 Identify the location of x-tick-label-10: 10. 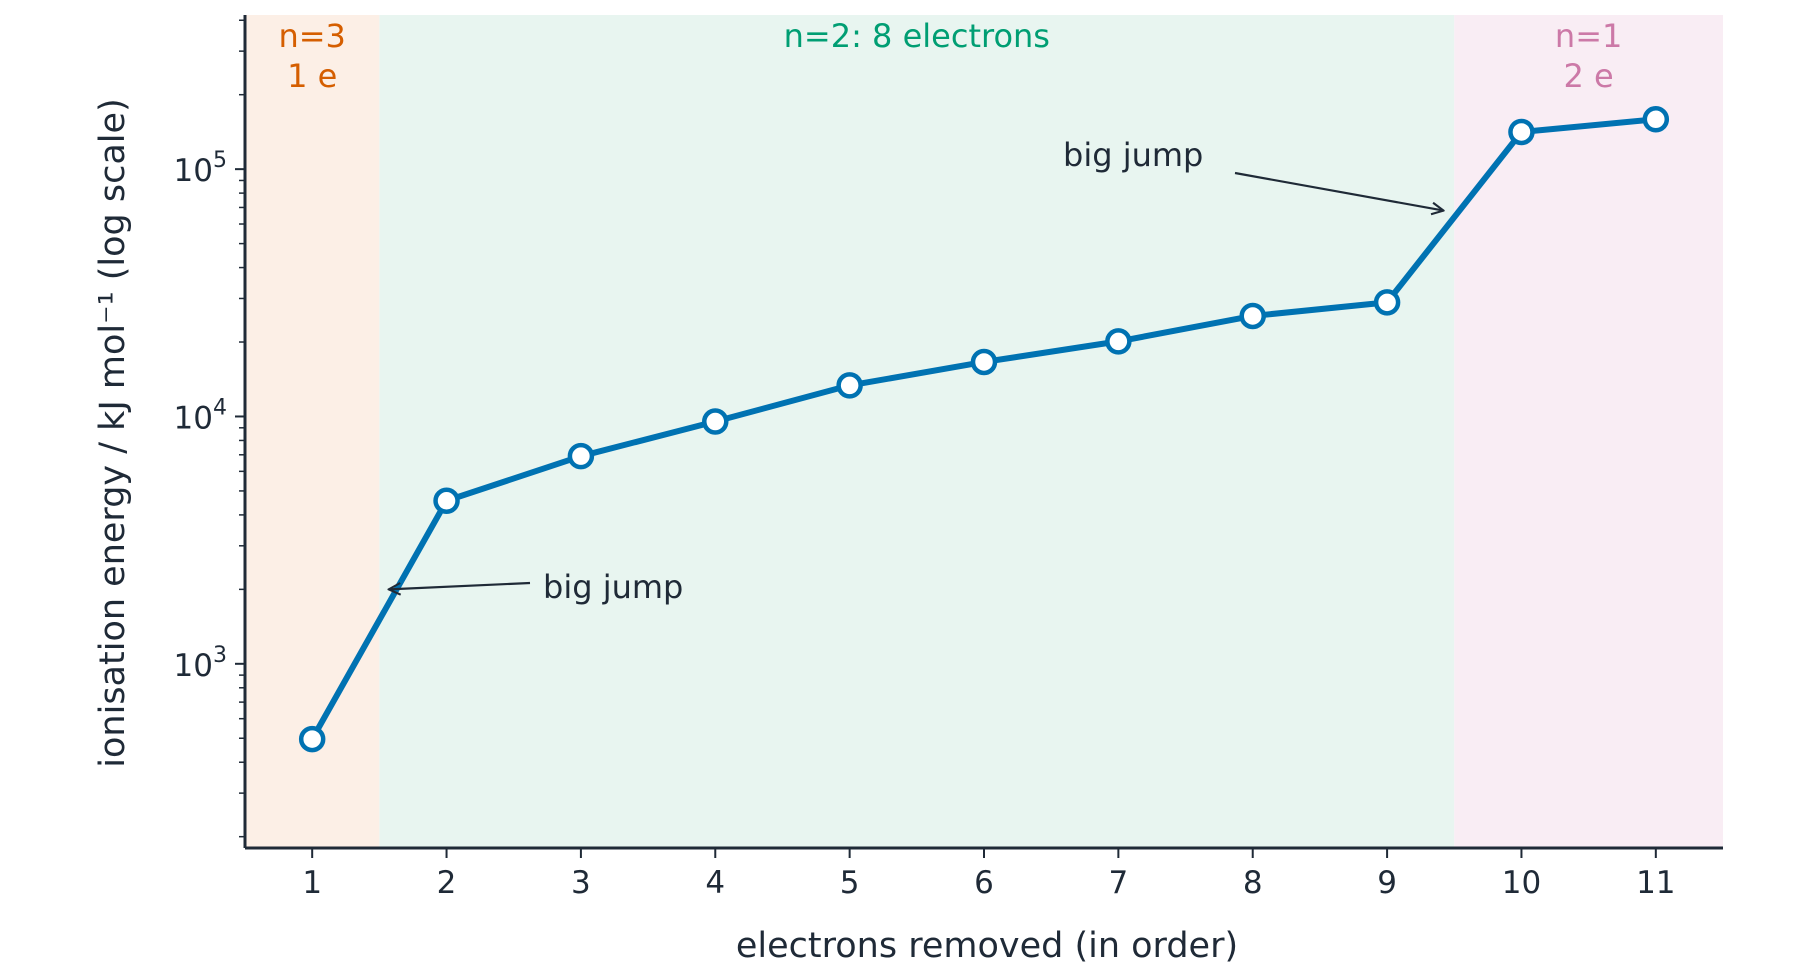
(1521, 883).